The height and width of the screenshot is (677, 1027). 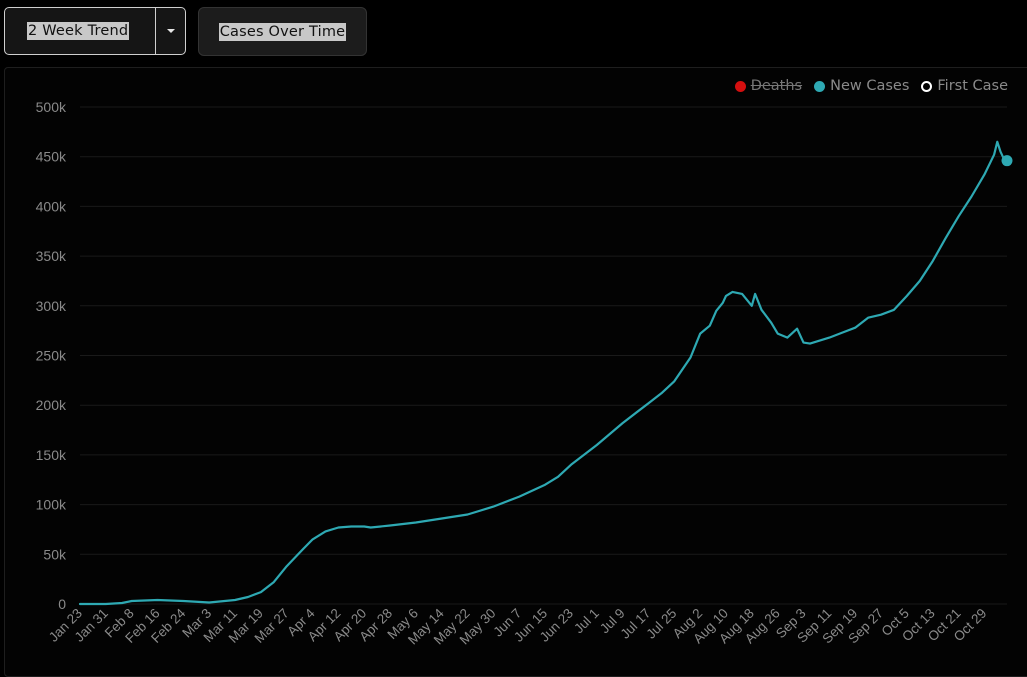 What do you see at coordinates (55, 554) in the screenshot?
I see `y-tick-label: 50k` at bounding box center [55, 554].